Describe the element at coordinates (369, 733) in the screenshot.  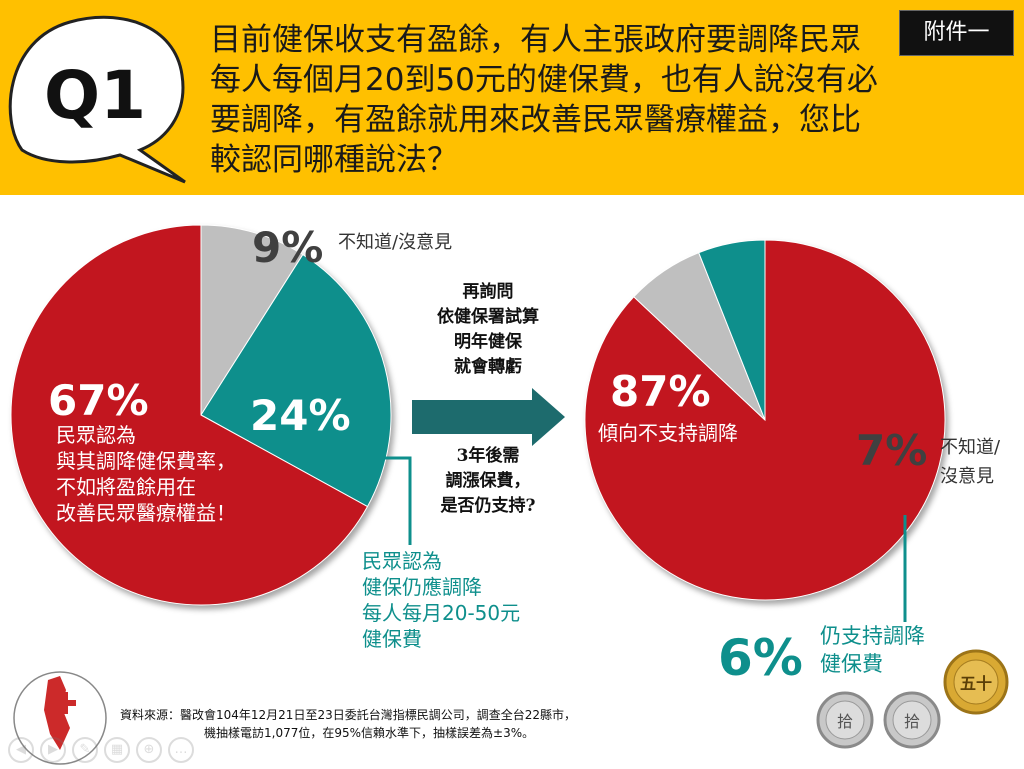
I see `source-line-2: 機抽樣電訪1,077位，在95%信賴水準下，抽樣誤差為±3%。` at that location.